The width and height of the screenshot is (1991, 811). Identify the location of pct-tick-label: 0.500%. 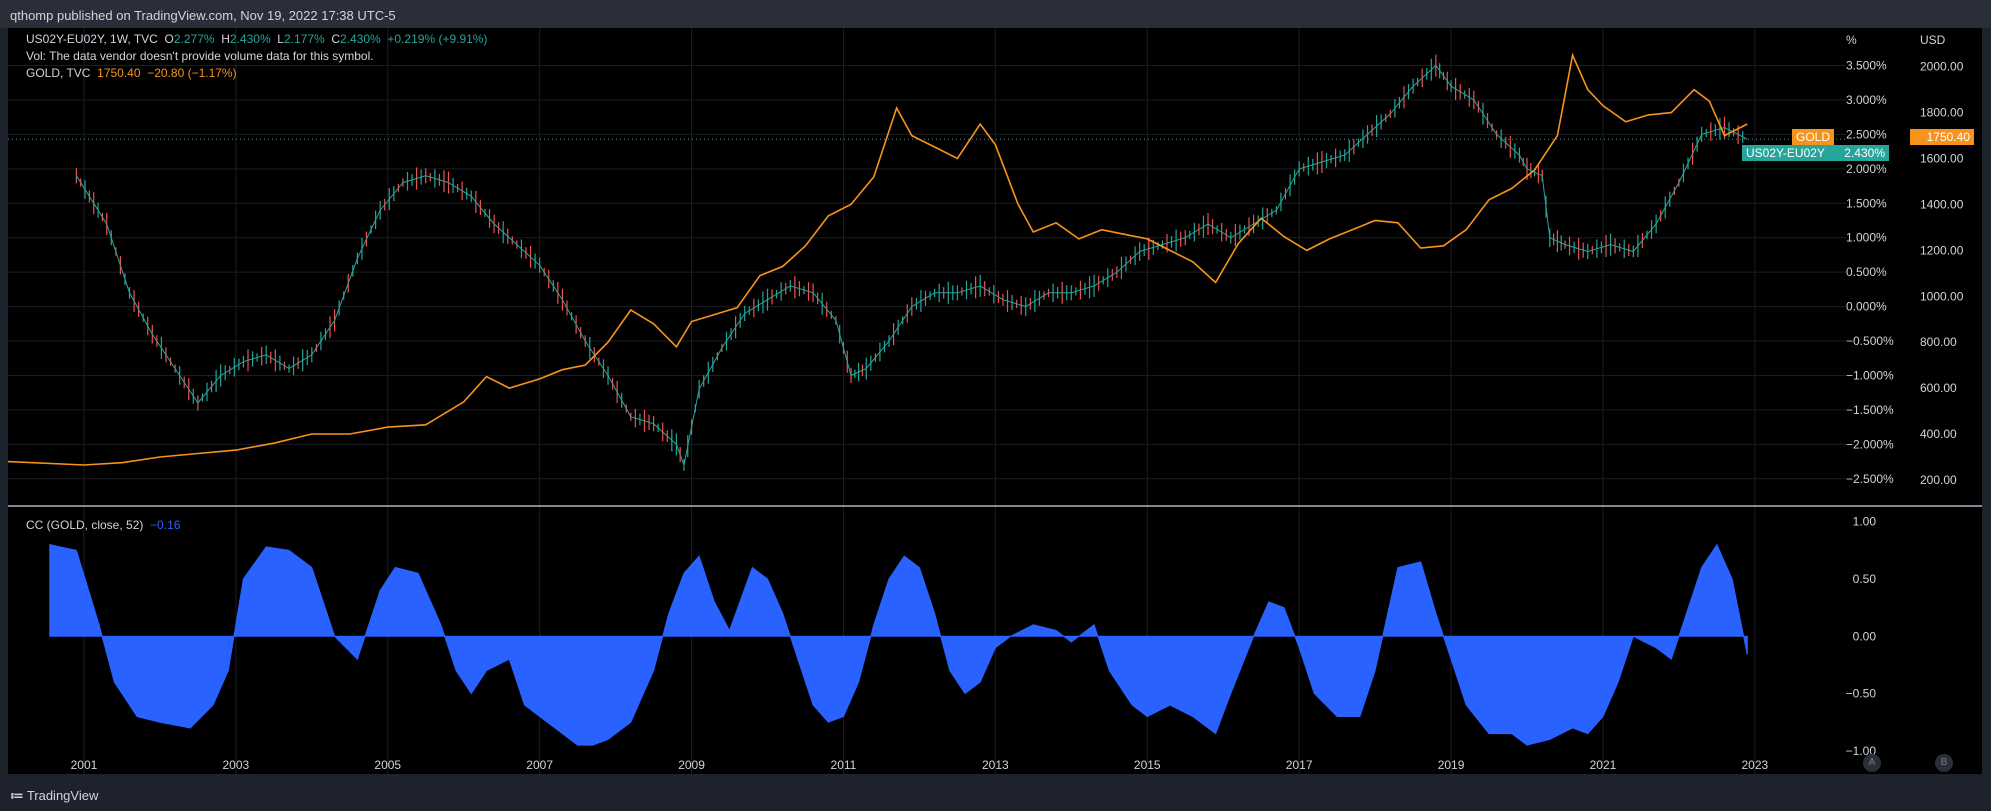
(1866, 272).